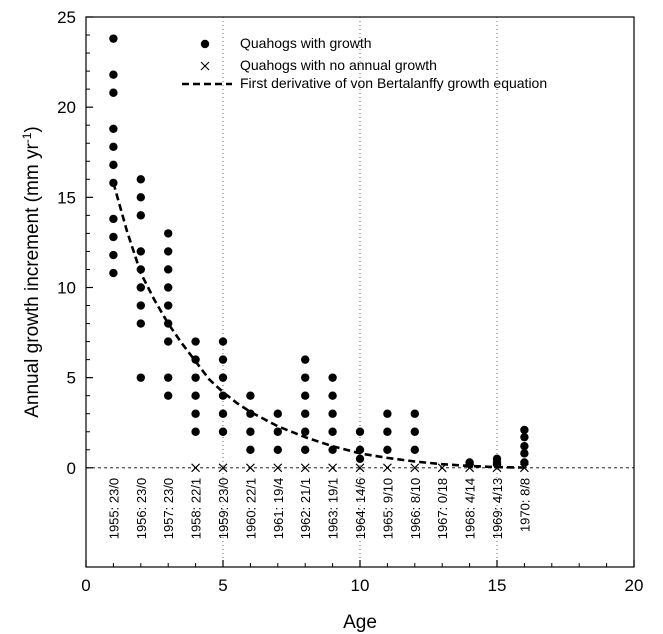 This screenshot has width=663, height=634. What do you see at coordinates (223, 508) in the screenshot?
I see `year-label: 1959: 23/0` at bounding box center [223, 508].